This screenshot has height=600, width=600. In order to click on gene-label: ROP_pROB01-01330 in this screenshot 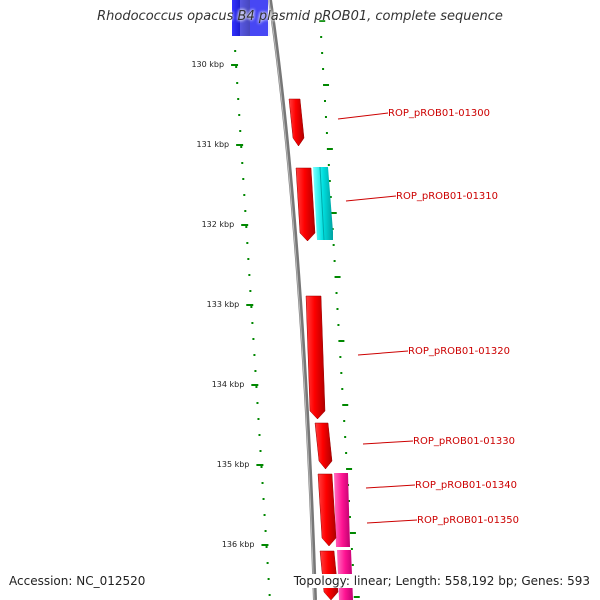, I will do `click(464, 441)`.